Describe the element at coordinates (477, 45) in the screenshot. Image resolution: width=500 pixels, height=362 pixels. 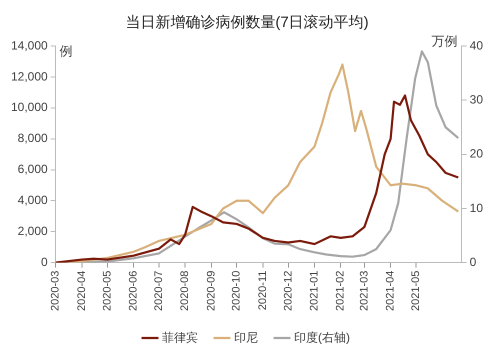
I see `y2-tick-label: 40` at that location.